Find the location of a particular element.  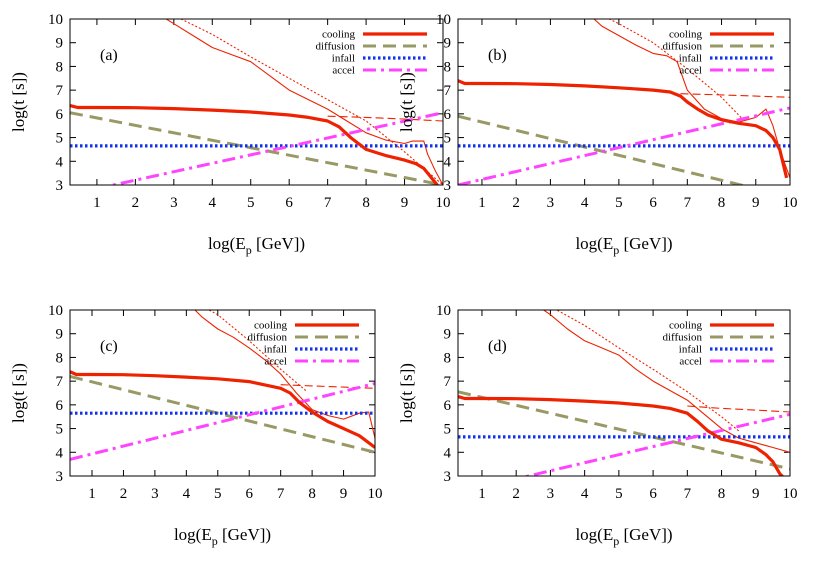

panel-label: (b) is located at coordinates (497, 55).